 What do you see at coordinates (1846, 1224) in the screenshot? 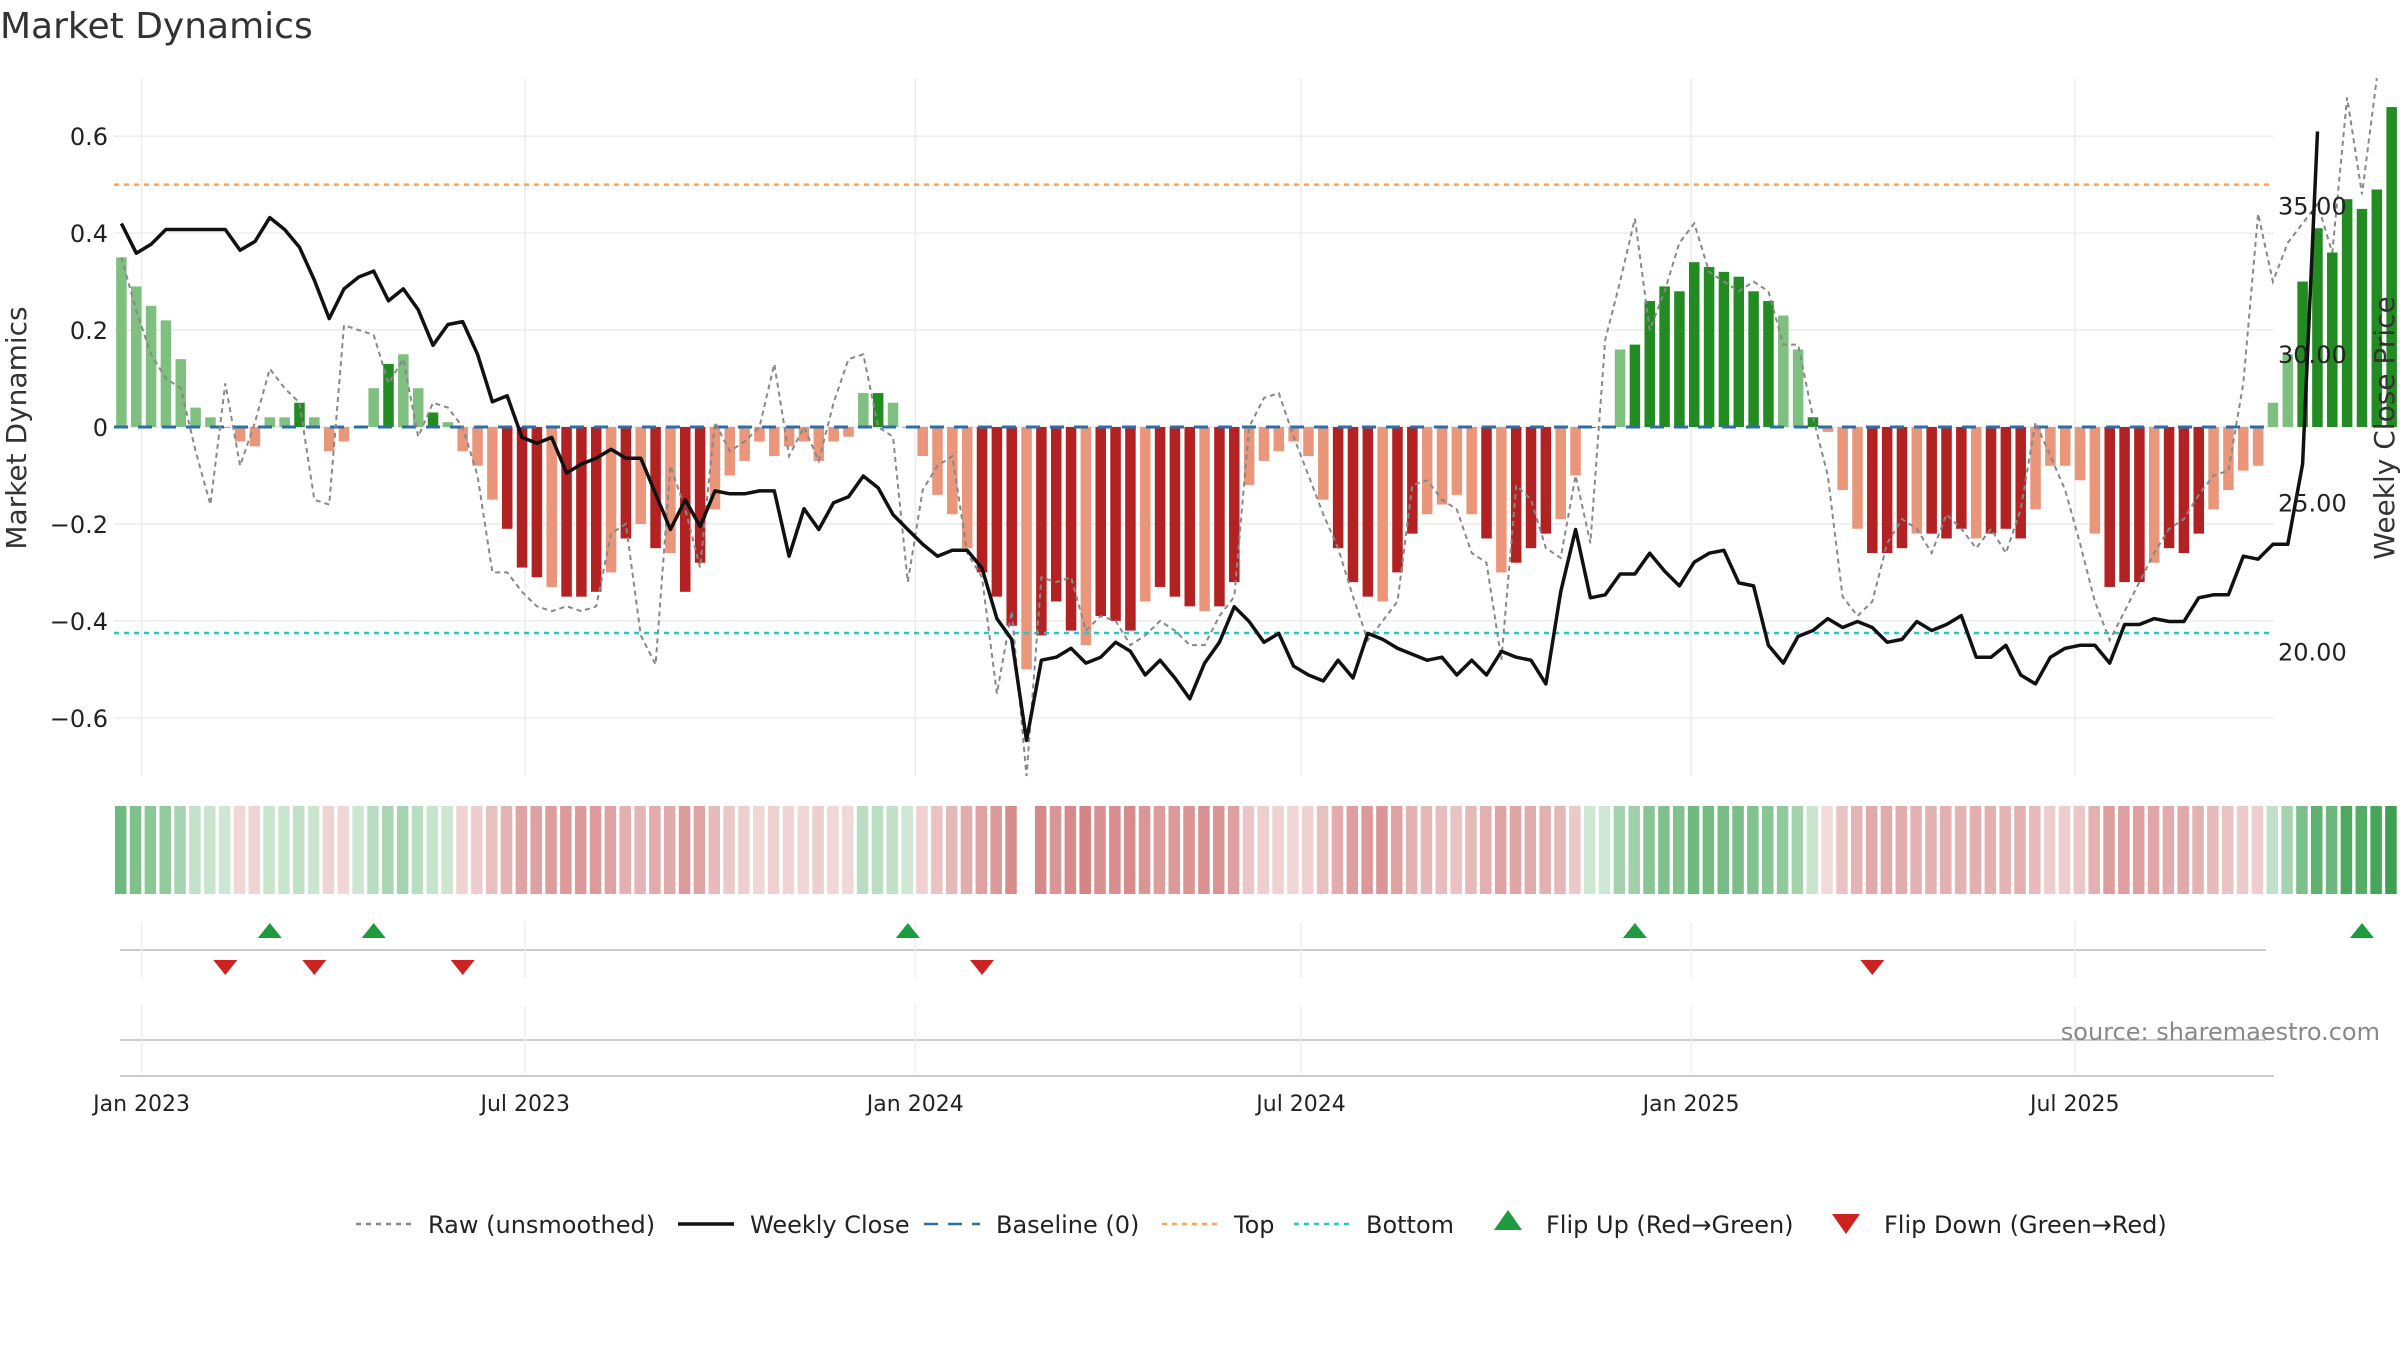
I see `flip-down-icon` at bounding box center [1846, 1224].